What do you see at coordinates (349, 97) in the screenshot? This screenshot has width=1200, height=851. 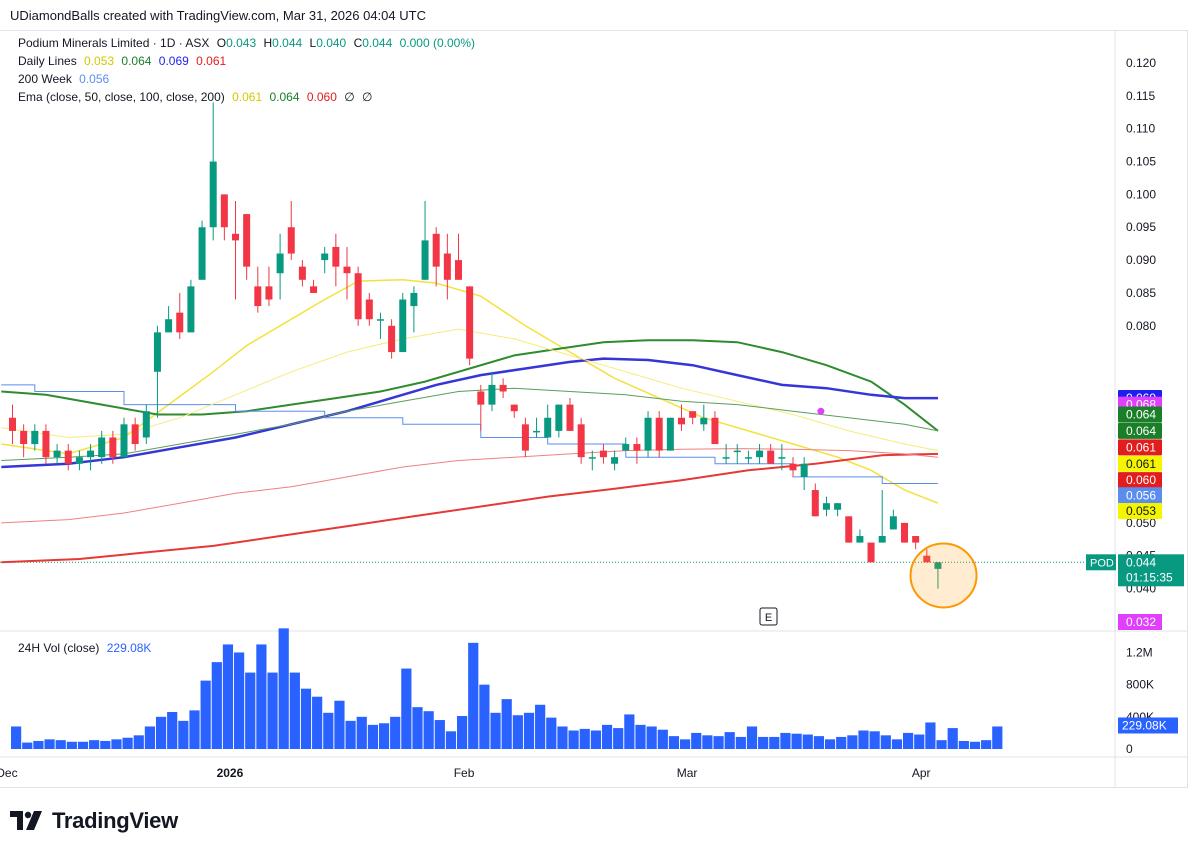 I see `legend-ema-v4: ∅` at bounding box center [349, 97].